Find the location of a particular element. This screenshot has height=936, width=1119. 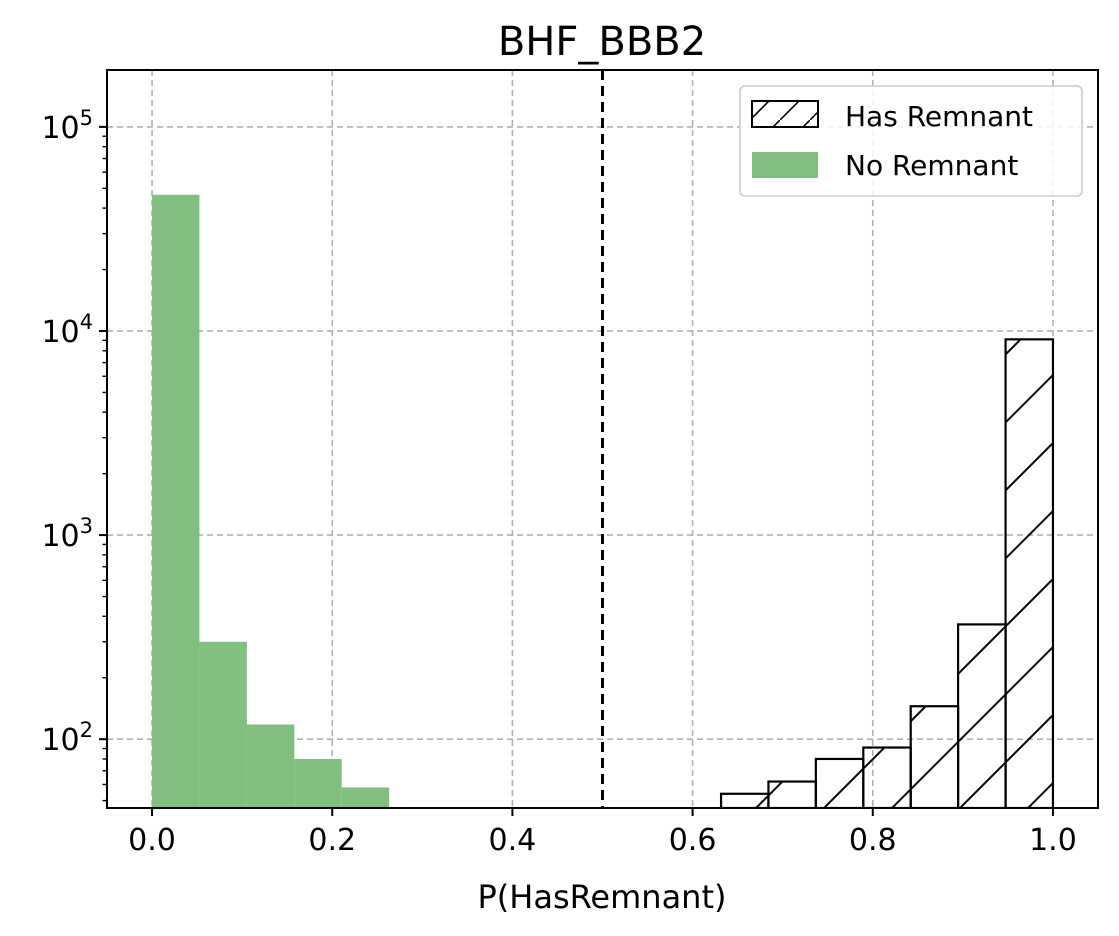

y-tick-label: 10⁴ is located at coordinates (67, 330).